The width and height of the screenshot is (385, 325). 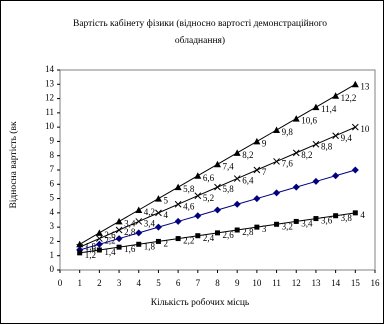 I want to click on data-label: 9, so click(x=264, y=143).